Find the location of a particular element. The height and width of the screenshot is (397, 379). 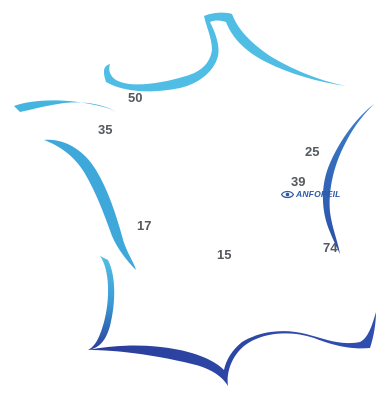

department-label-39: 39 is located at coordinates (298, 181).